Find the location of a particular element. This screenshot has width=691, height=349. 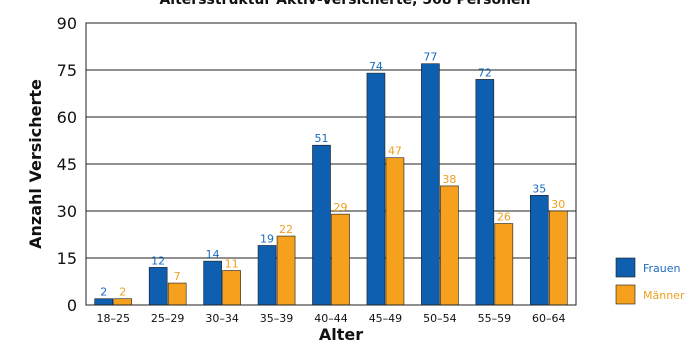

data-label: 14 is located at coordinates (213, 254).